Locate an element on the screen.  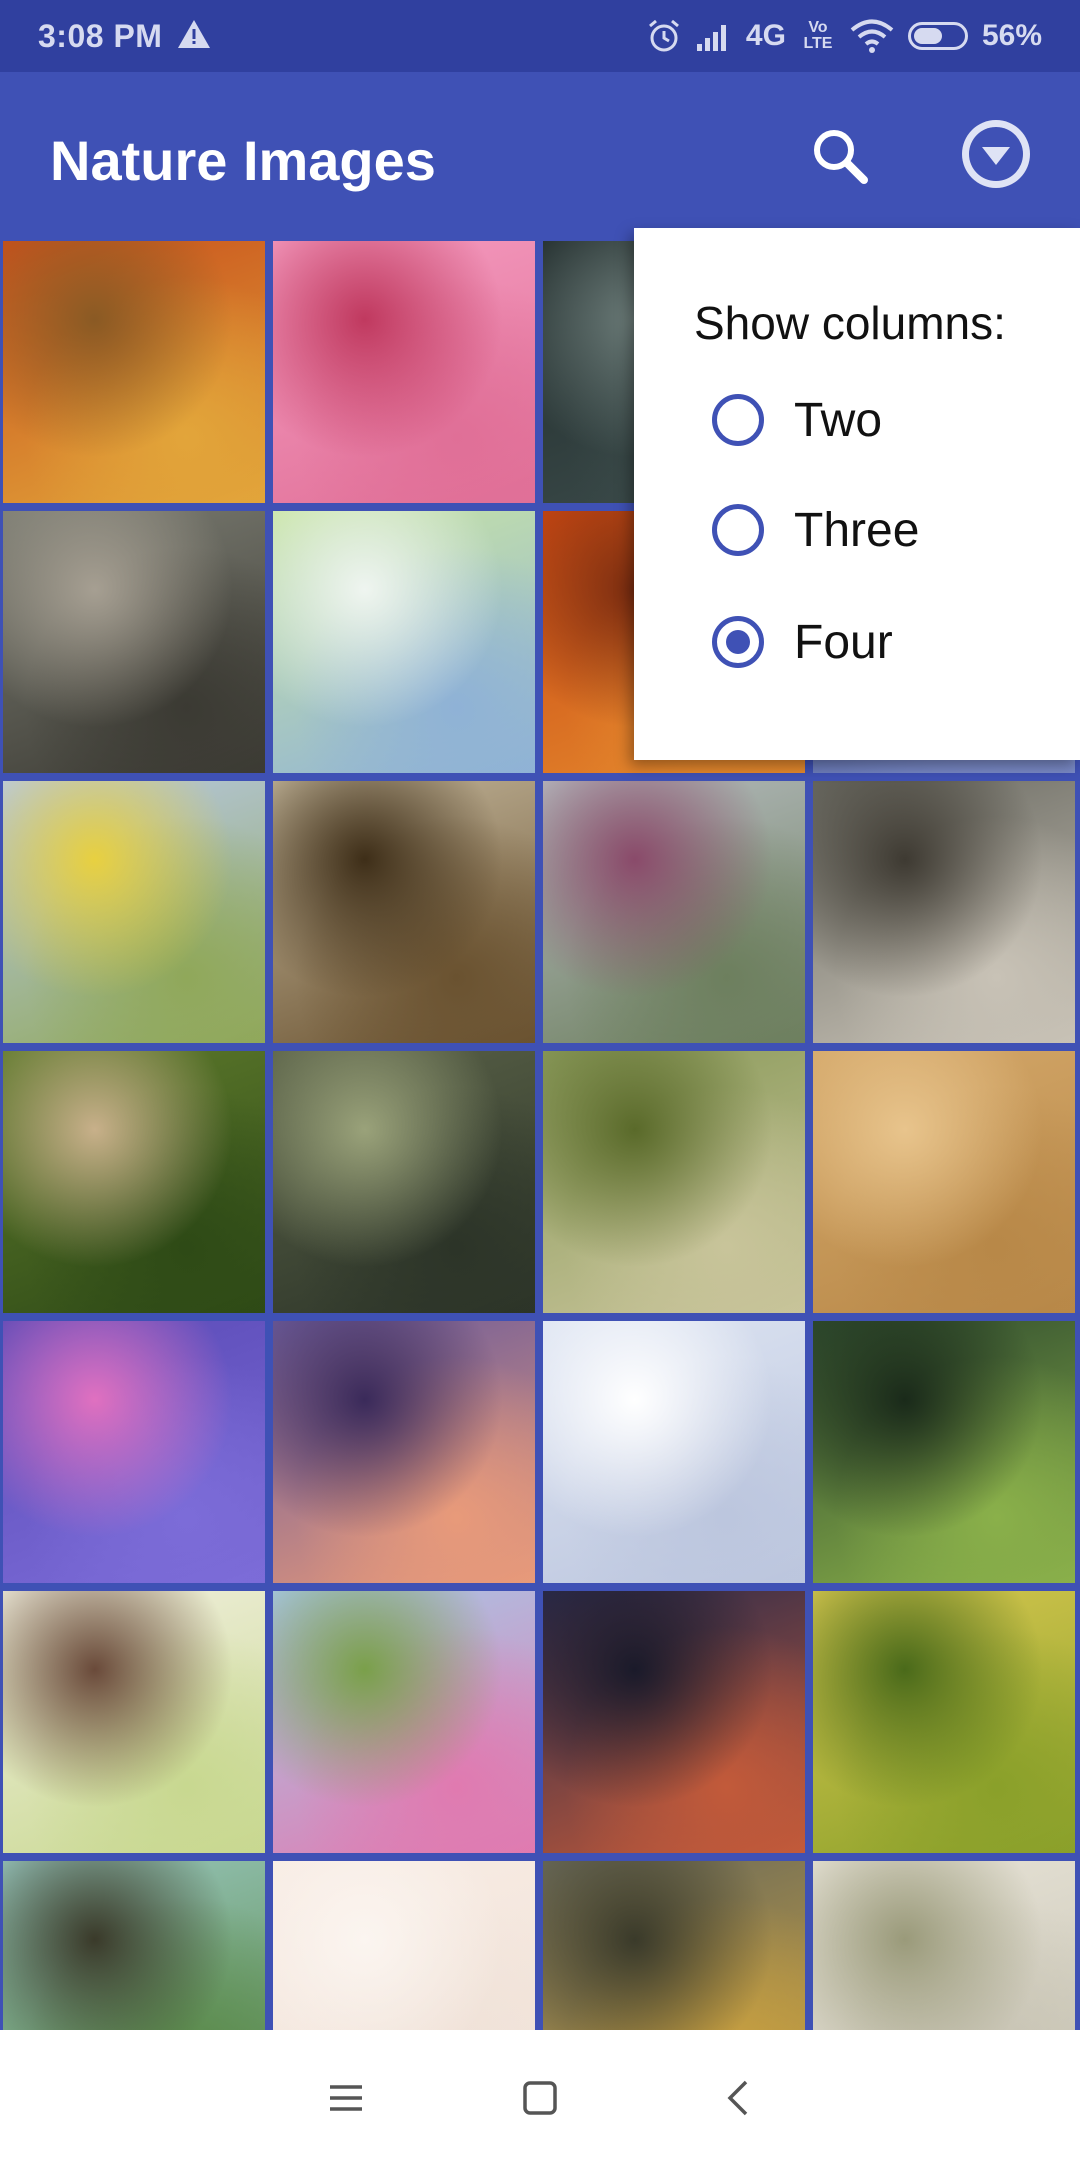
alarm-icon is located at coordinates (663, 35).